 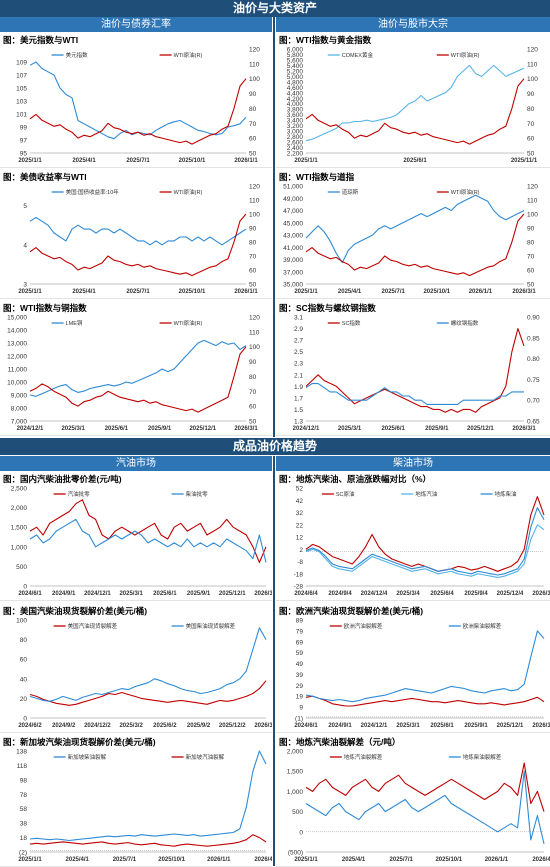 What do you see at coordinates (413, 463) in the screenshot?
I see `mid-right-subheader: 柴油市场` at bounding box center [413, 463].